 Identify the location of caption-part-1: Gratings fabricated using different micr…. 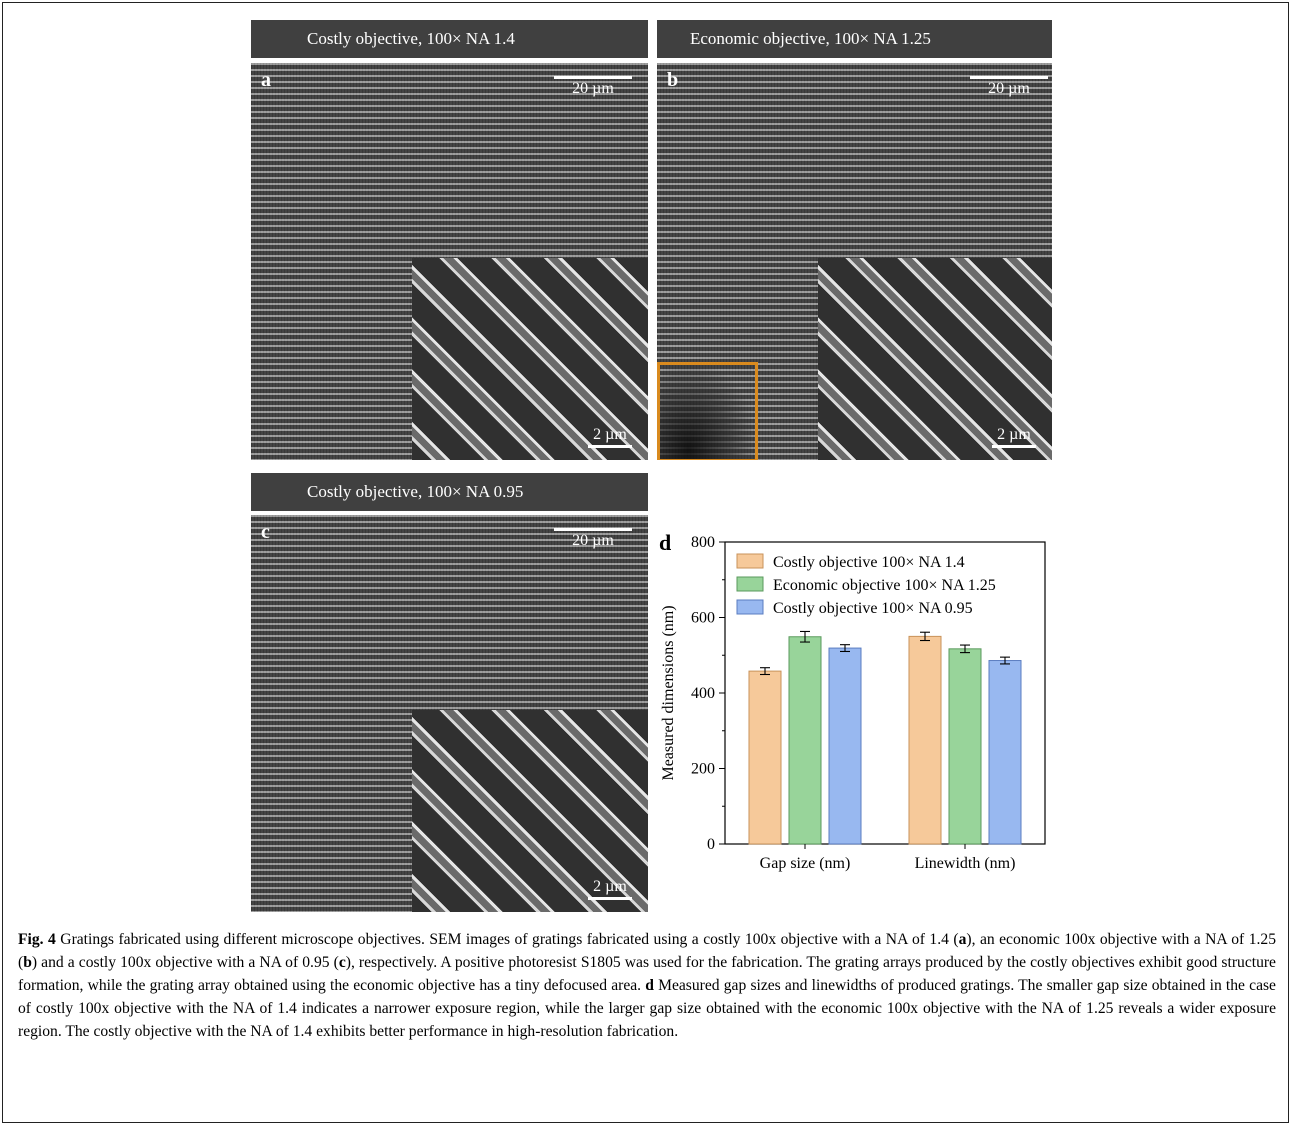
(507, 939).